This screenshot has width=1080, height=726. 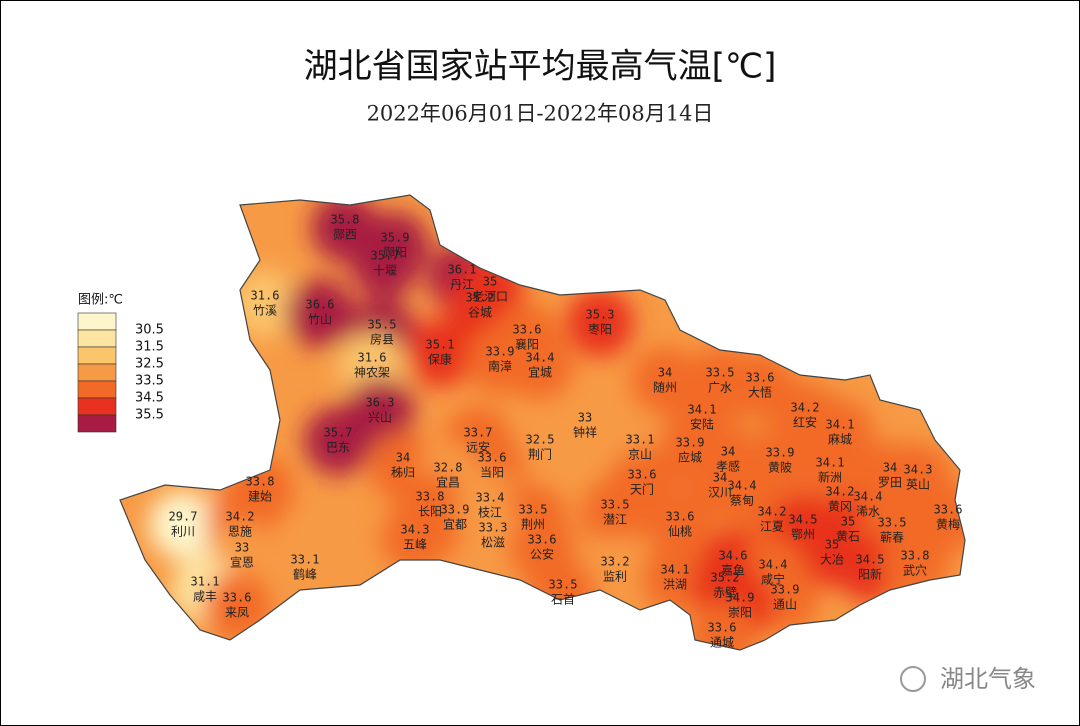 What do you see at coordinates (490, 498) in the screenshot?
I see `station-value: 33.4` at bounding box center [490, 498].